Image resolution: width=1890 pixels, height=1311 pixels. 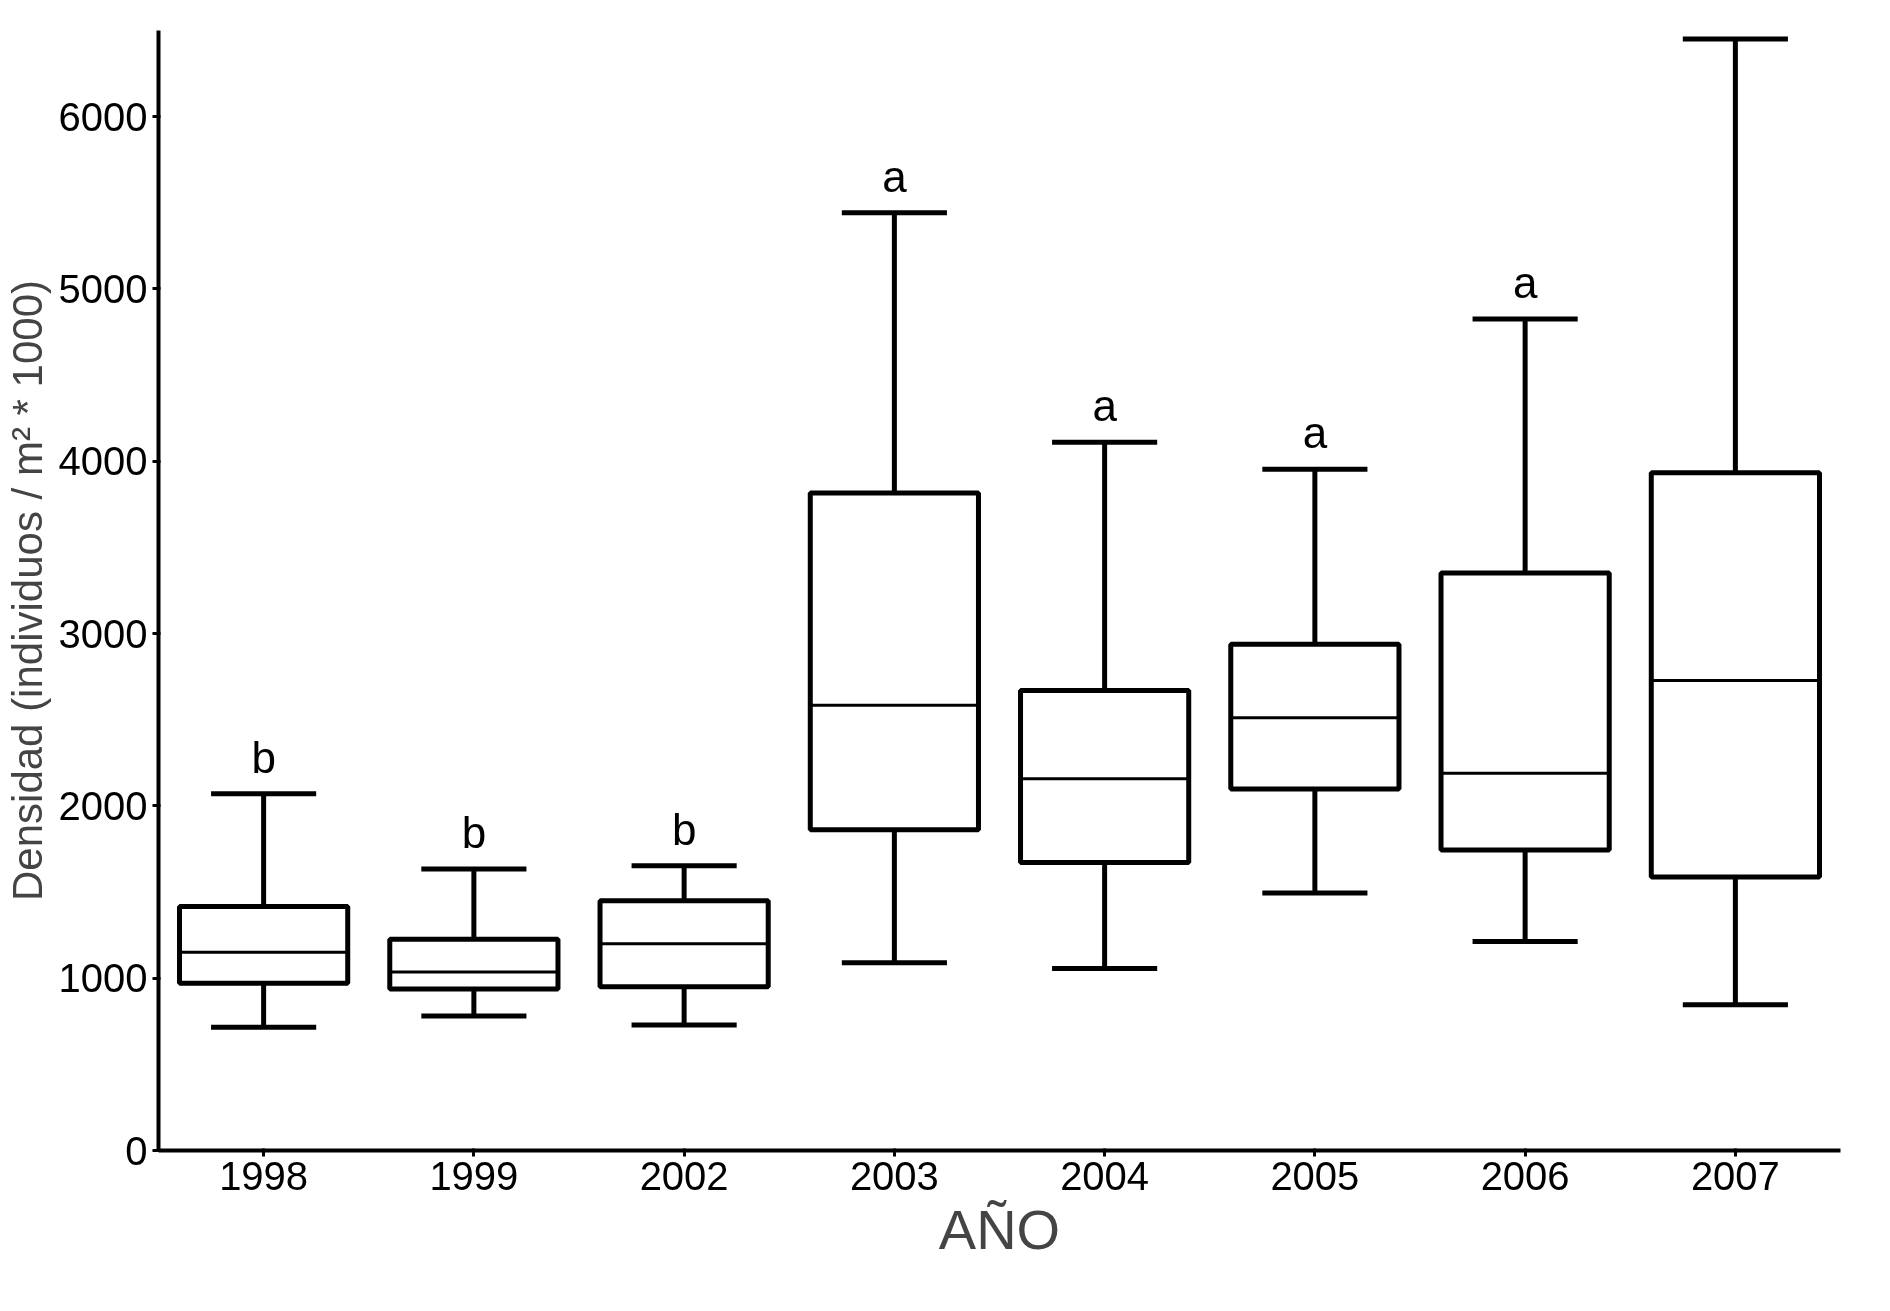 What do you see at coordinates (1105, 1175) in the screenshot?
I see `x-tick-label: 2004` at bounding box center [1105, 1175].